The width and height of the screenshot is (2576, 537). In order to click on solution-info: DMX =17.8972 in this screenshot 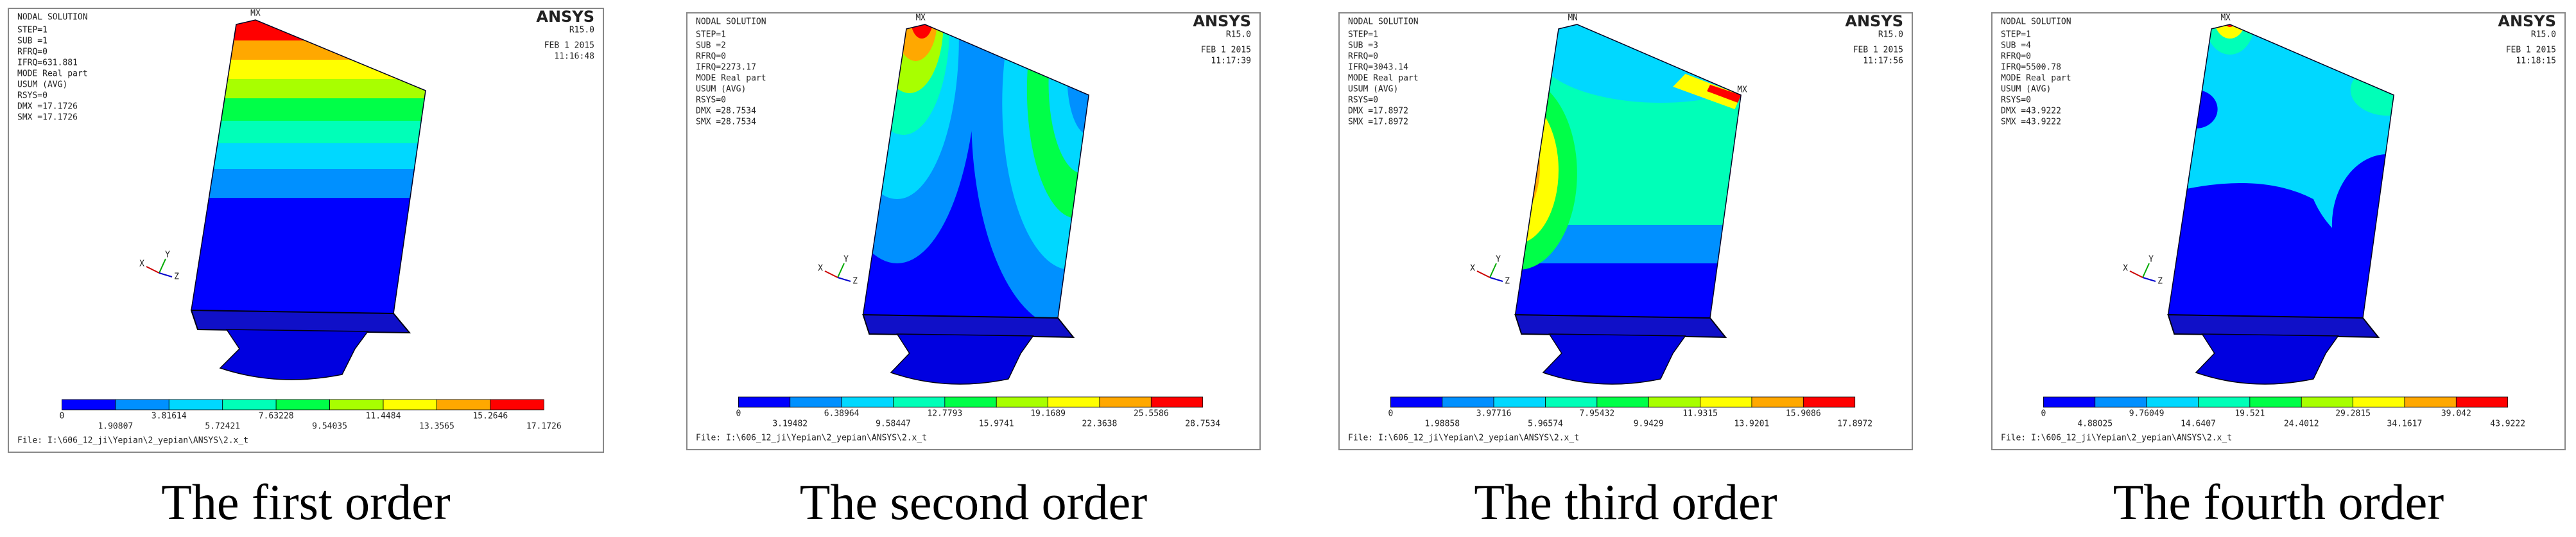, I will do `click(1378, 111)`.